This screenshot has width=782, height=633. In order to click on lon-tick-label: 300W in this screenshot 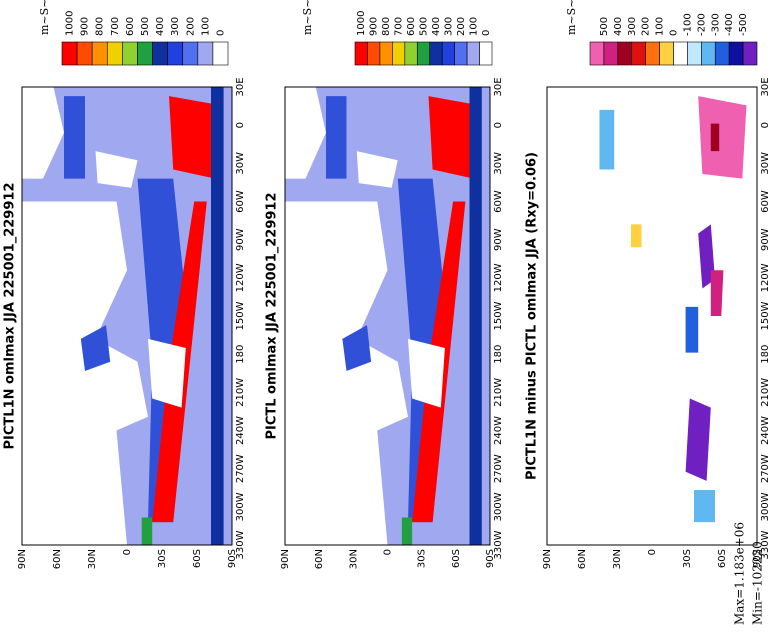, I will do `click(765, 506)`.